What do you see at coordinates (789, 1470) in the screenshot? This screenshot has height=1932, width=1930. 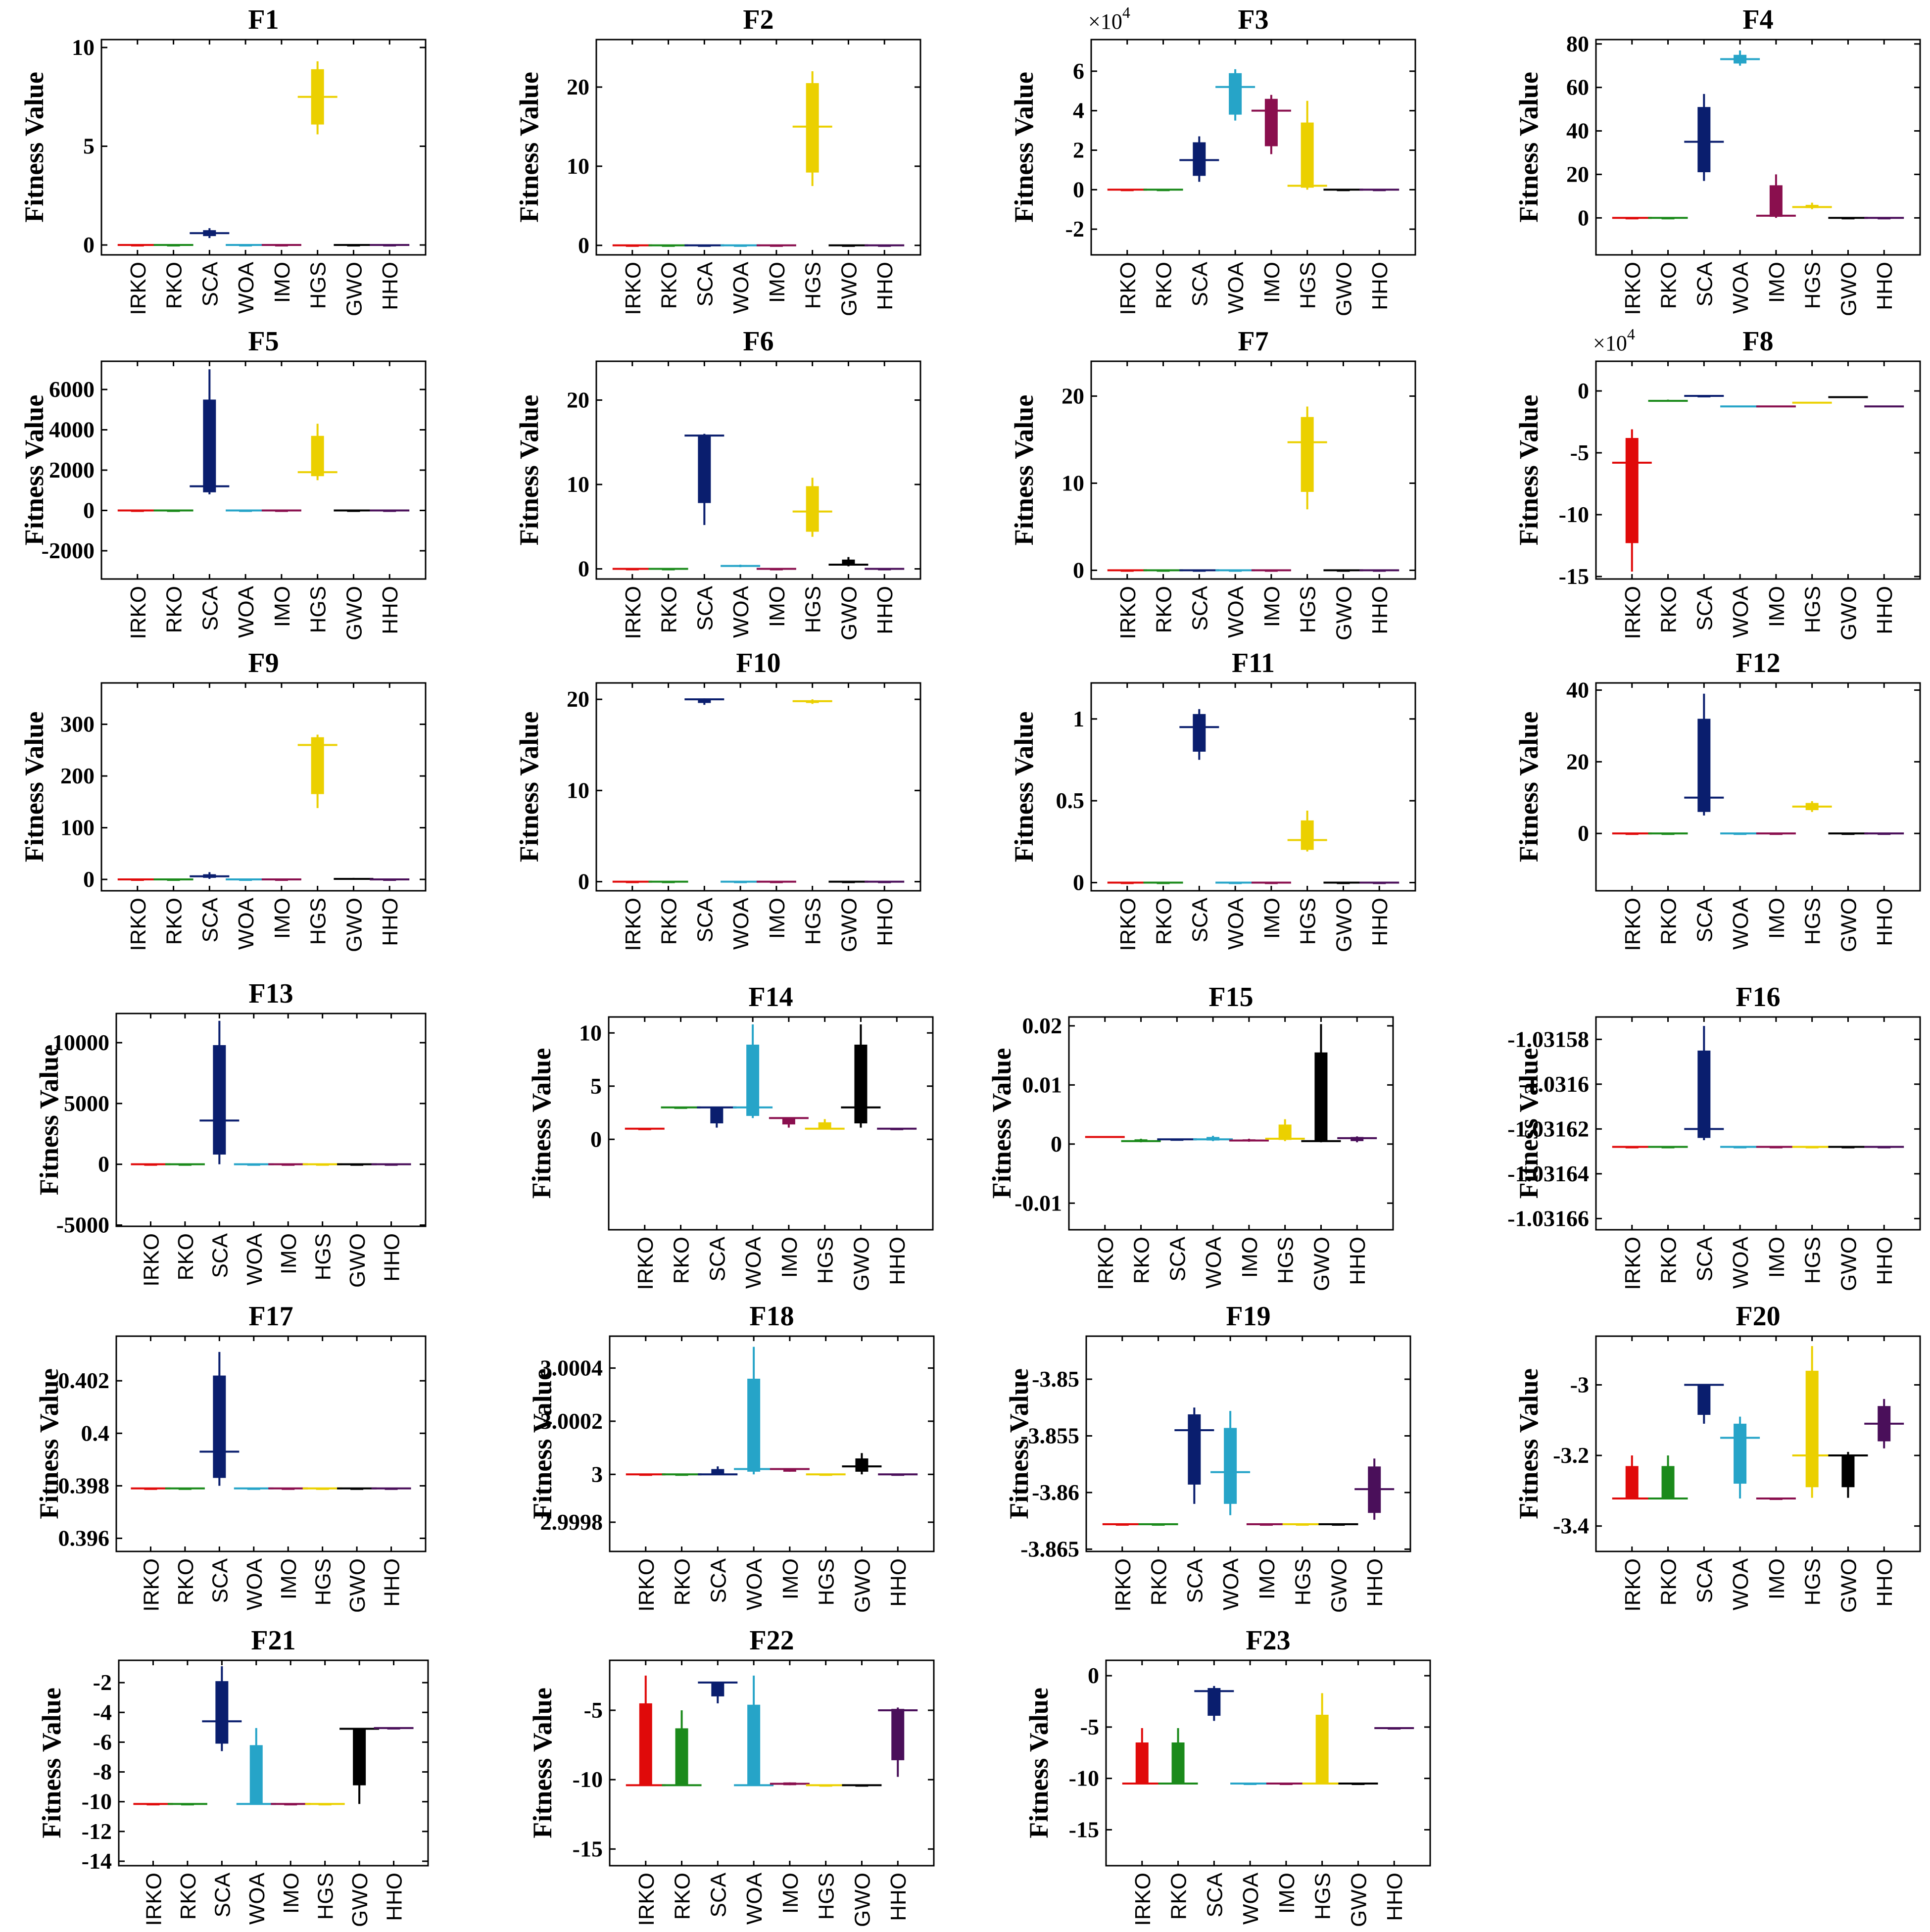 I see `box-iqr-imo` at bounding box center [789, 1470].